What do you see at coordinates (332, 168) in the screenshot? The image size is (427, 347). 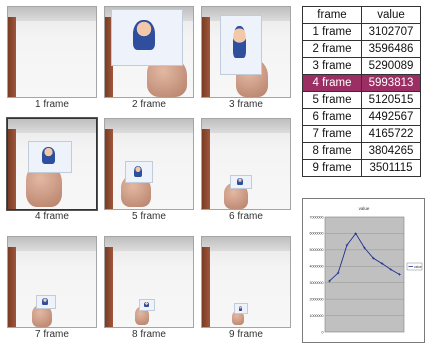 I see `frame-cell: 9 frame` at bounding box center [332, 168].